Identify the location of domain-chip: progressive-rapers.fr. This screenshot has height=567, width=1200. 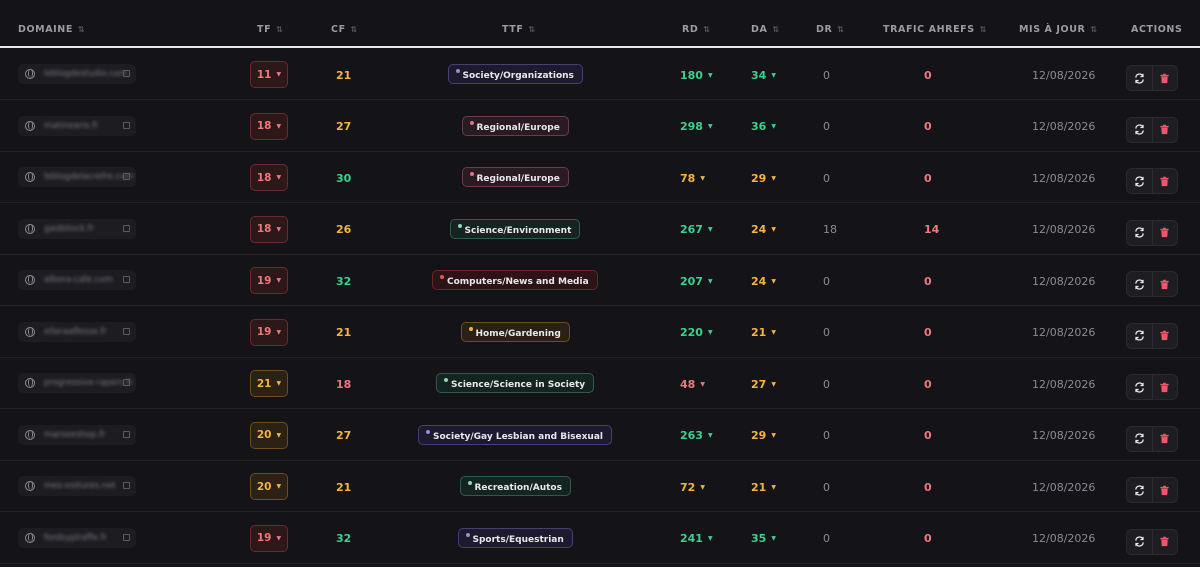
(77, 383).